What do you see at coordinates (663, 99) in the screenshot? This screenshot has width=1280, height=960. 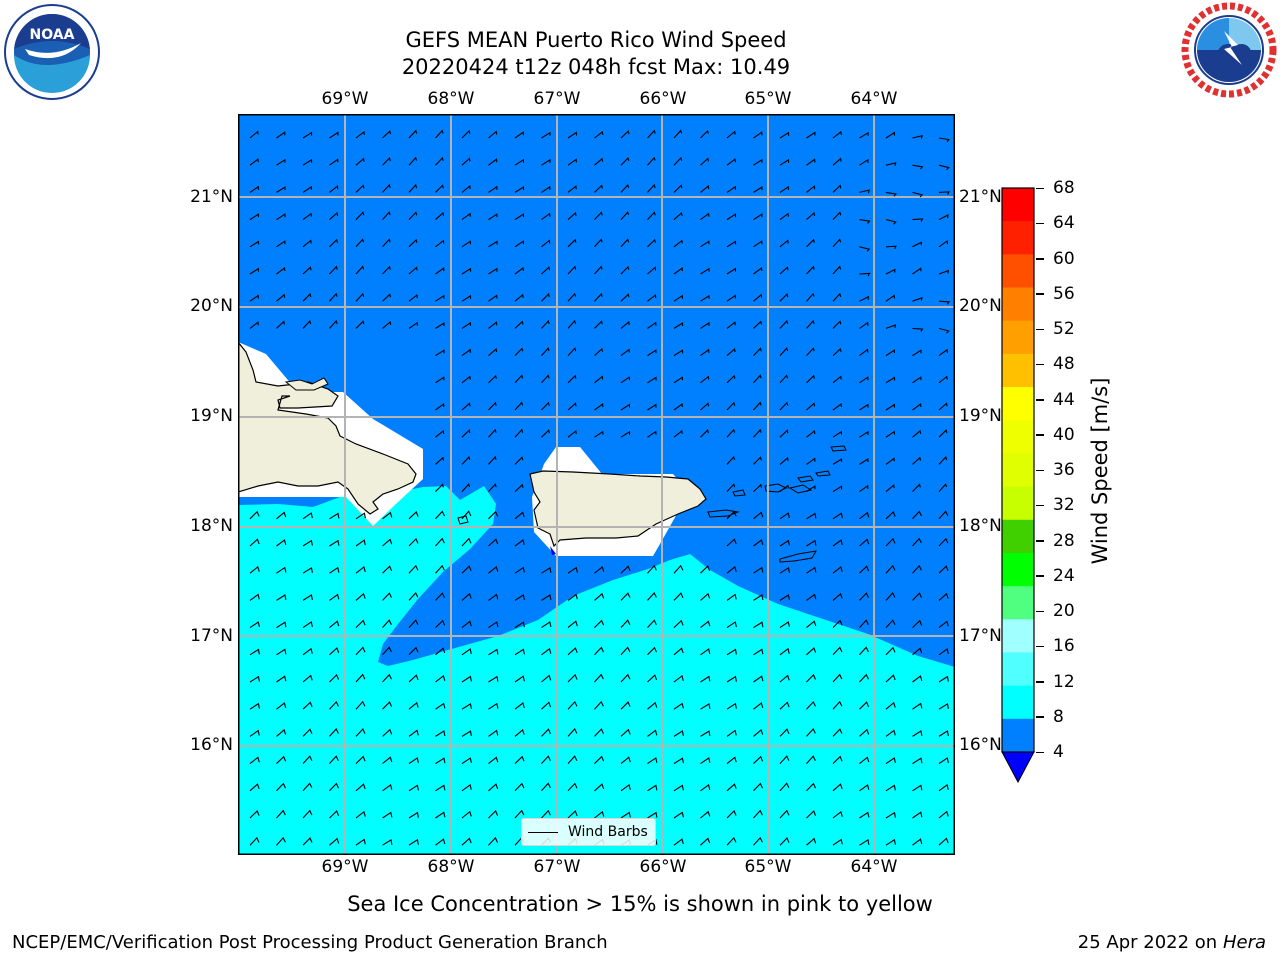 I see `lon-tick-top-66: 66°W` at bounding box center [663, 99].